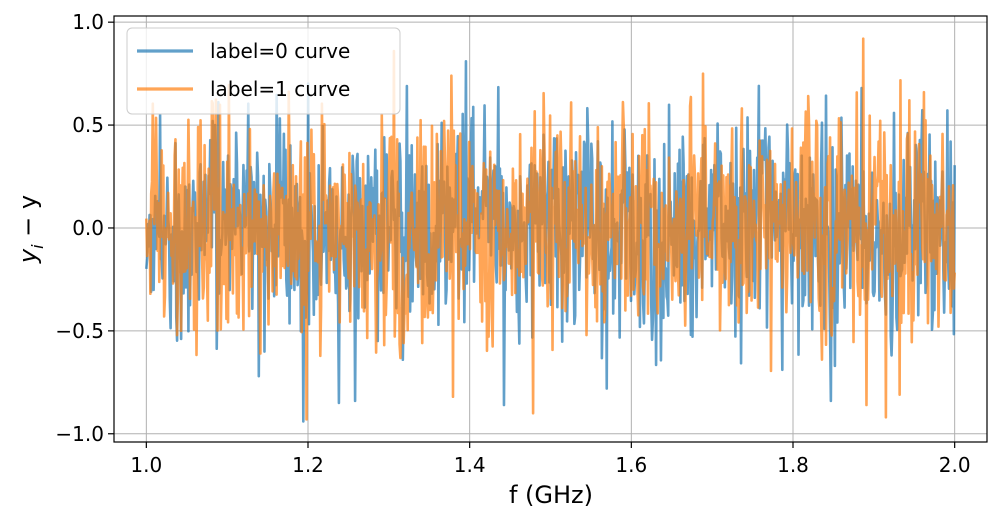  I want to click on x-axis: 1.0 1.2 1.4 1.6 1.8 2.0, so click(550, 459).